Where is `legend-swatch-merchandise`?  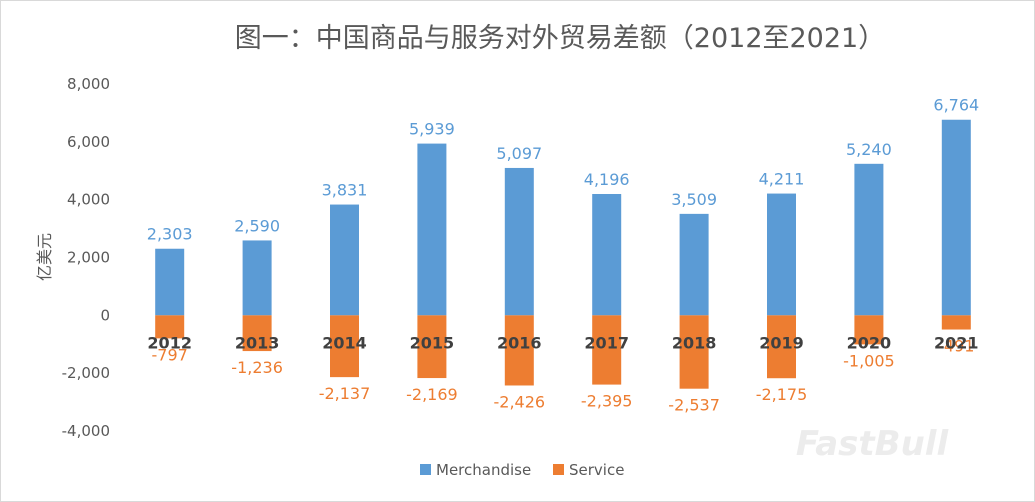
legend-swatch-merchandise is located at coordinates (425, 469).